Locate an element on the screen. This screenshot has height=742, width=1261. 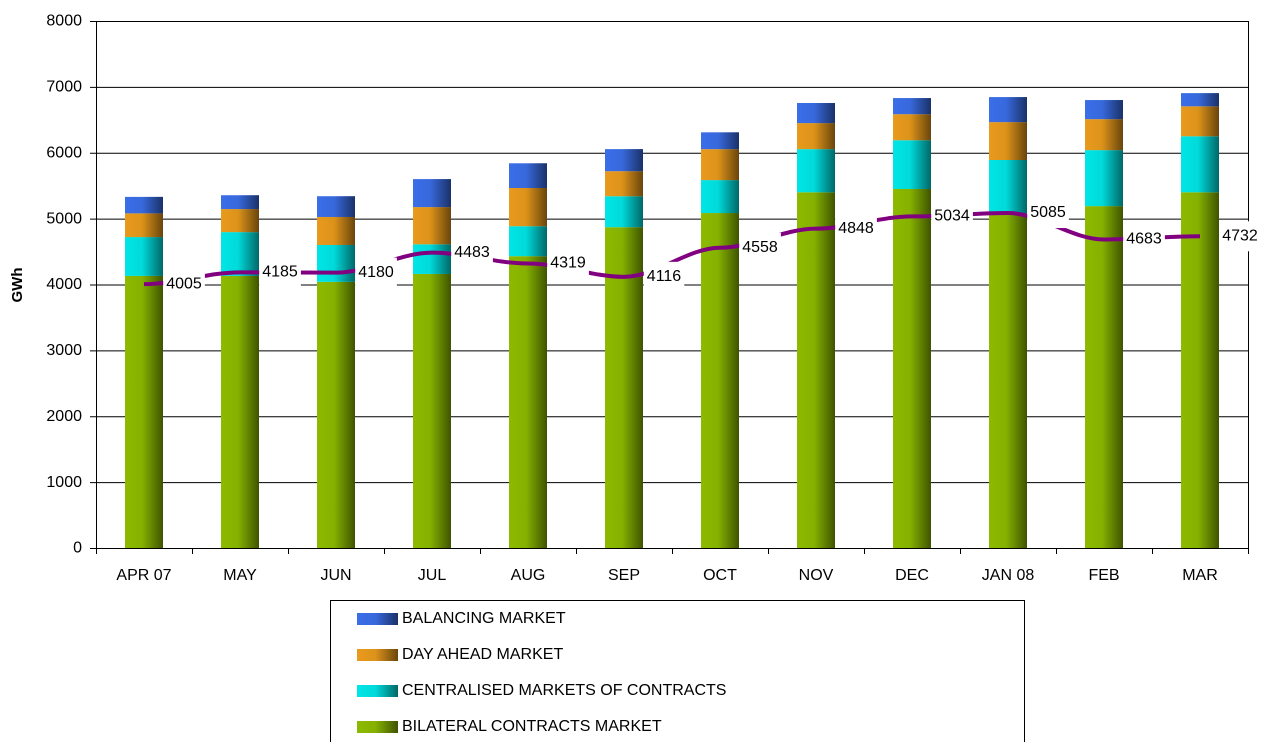
y-tick-label: 1000 is located at coordinates (64, 482).